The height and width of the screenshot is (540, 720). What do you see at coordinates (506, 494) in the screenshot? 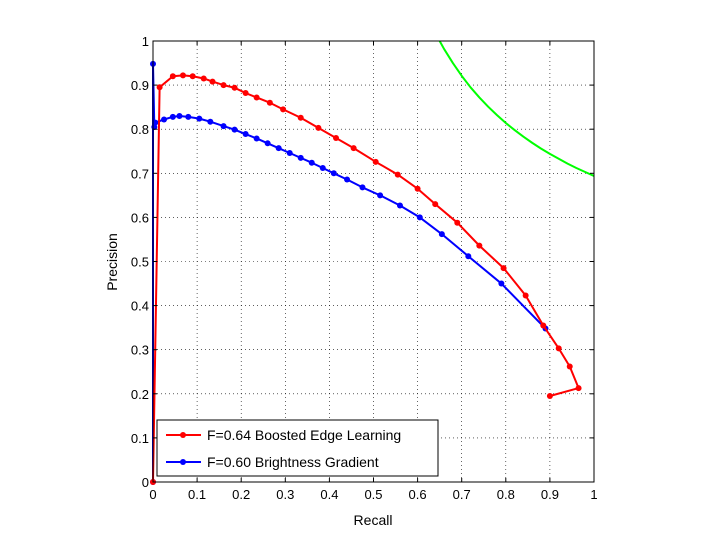
I see `x-tick-label: 0.8` at bounding box center [506, 494].